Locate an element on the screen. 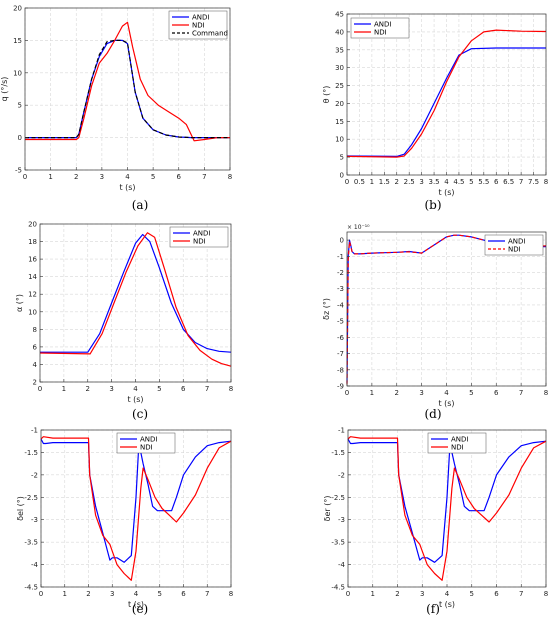  x-tick-label: 6.5 is located at coordinates (508, 182).